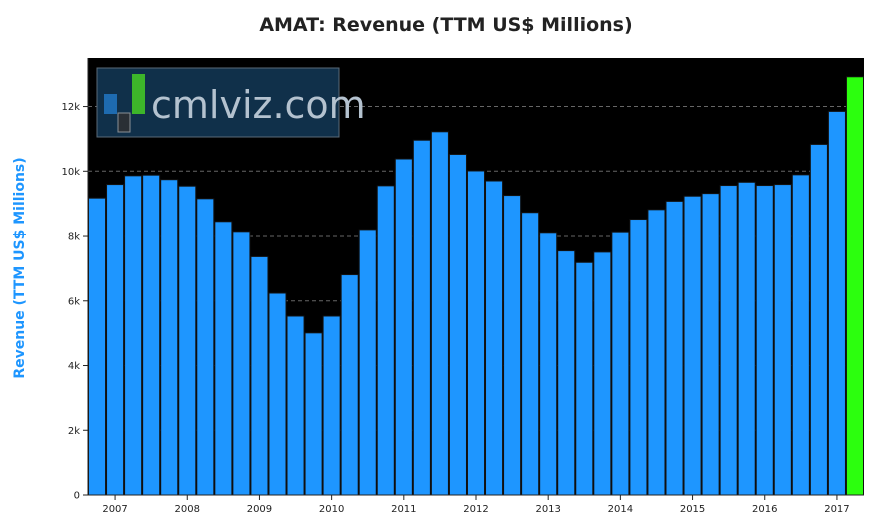  Describe the element at coordinates (692, 509) in the screenshot. I see `x-tick-label: 2015` at that location.